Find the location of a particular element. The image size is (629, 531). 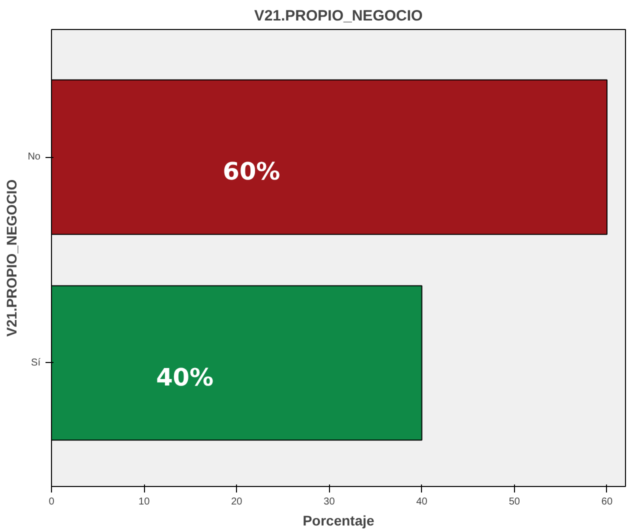

x-tick-label: 30 is located at coordinates (330, 502).